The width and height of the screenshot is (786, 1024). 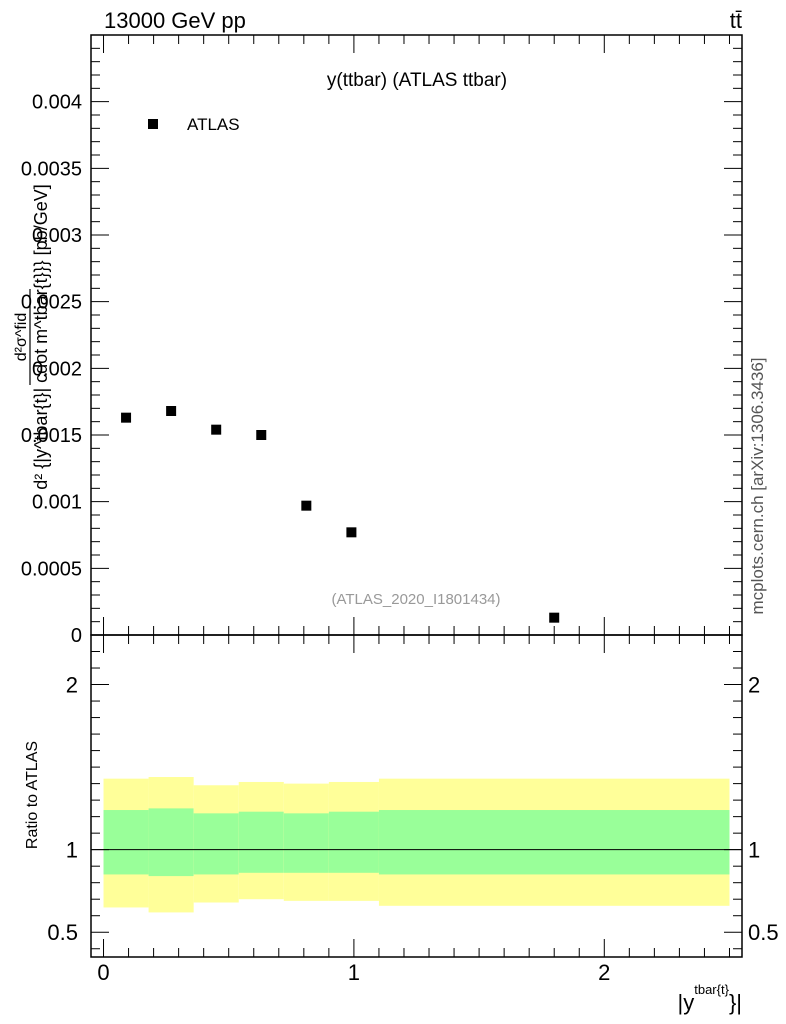 I want to click on main-y-tick-label: 0.002, so click(x=57, y=369).